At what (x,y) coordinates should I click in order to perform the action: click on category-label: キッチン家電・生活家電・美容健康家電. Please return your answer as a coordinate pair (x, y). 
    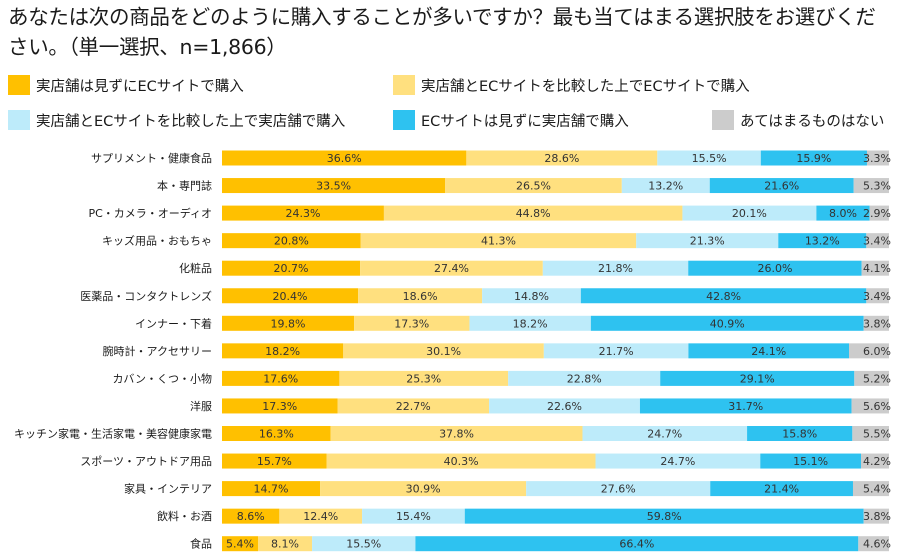
    Looking at the image, I should click on (113, 434).